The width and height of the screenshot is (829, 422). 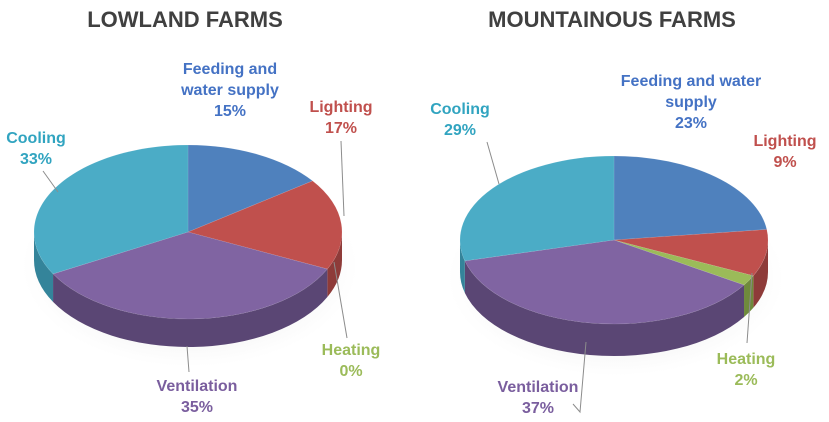 I want to click on data-label-cooling: Cooling 29%, so click(x=460, y=120).